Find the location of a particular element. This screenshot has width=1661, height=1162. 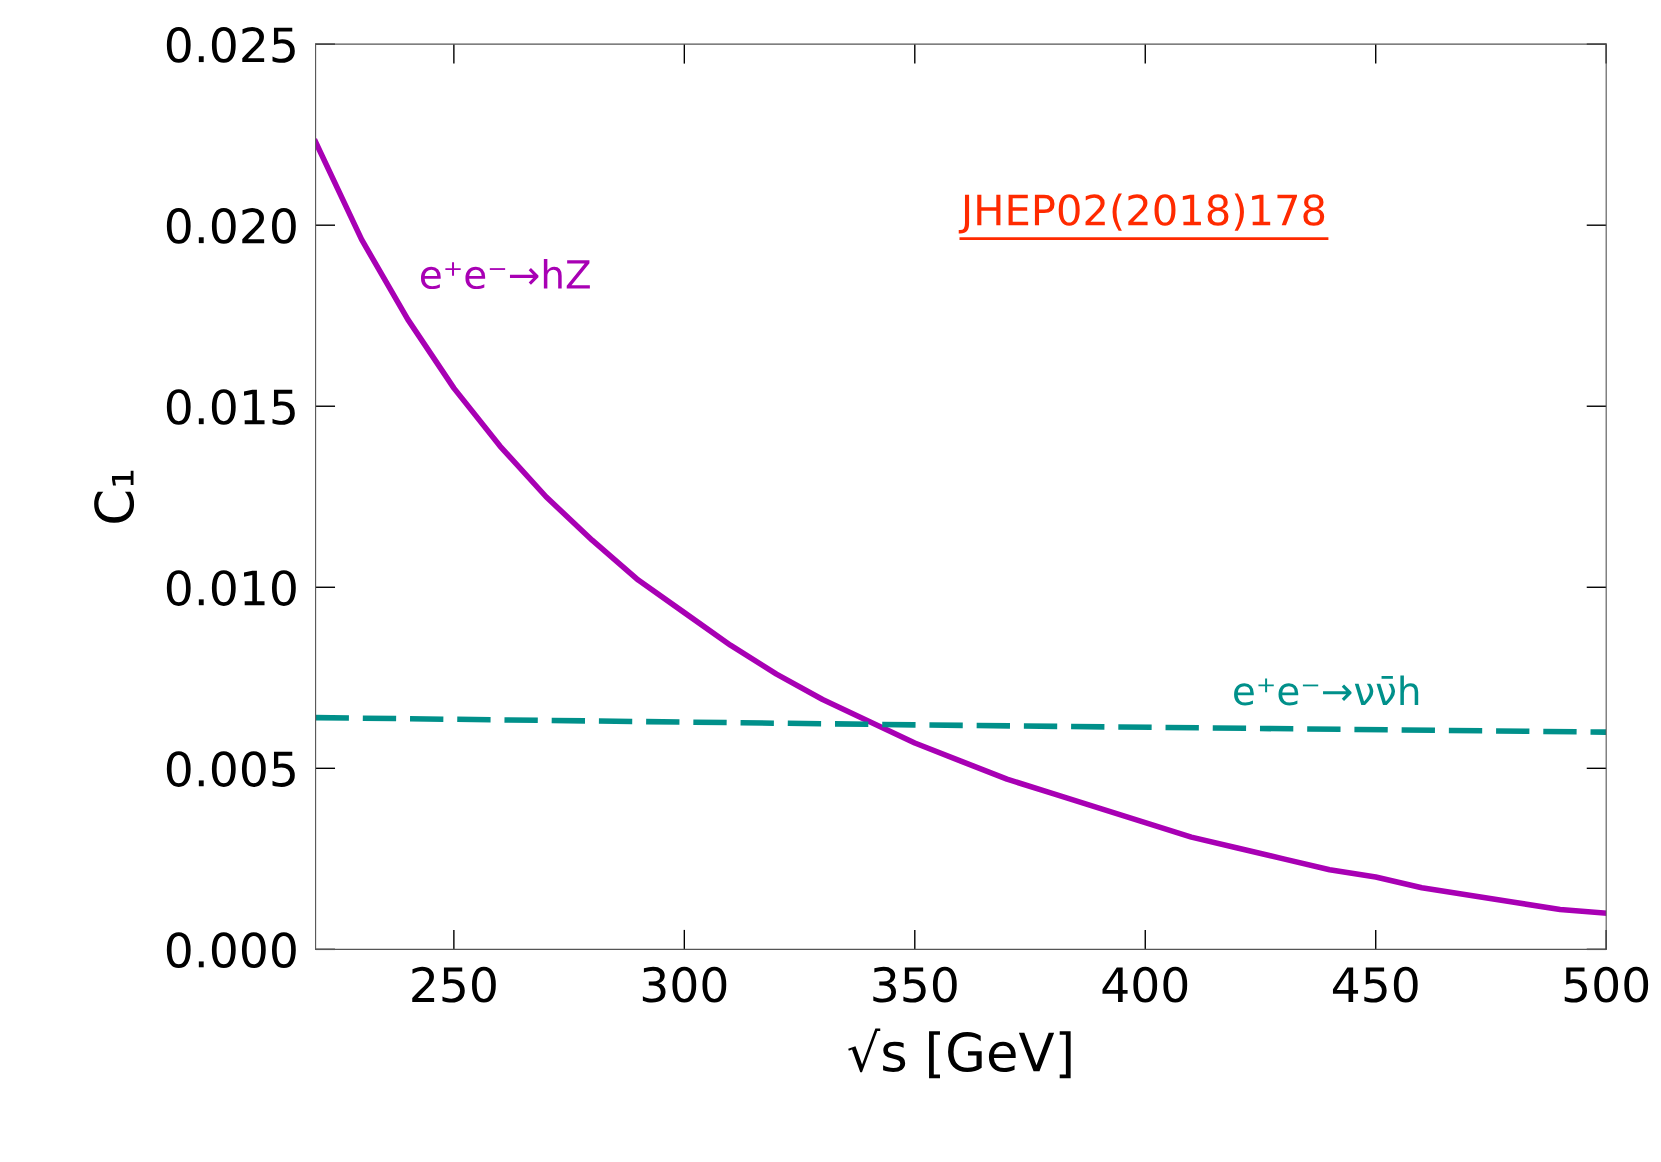

x-tick-label: 250 is located at coordinates (454, 984).